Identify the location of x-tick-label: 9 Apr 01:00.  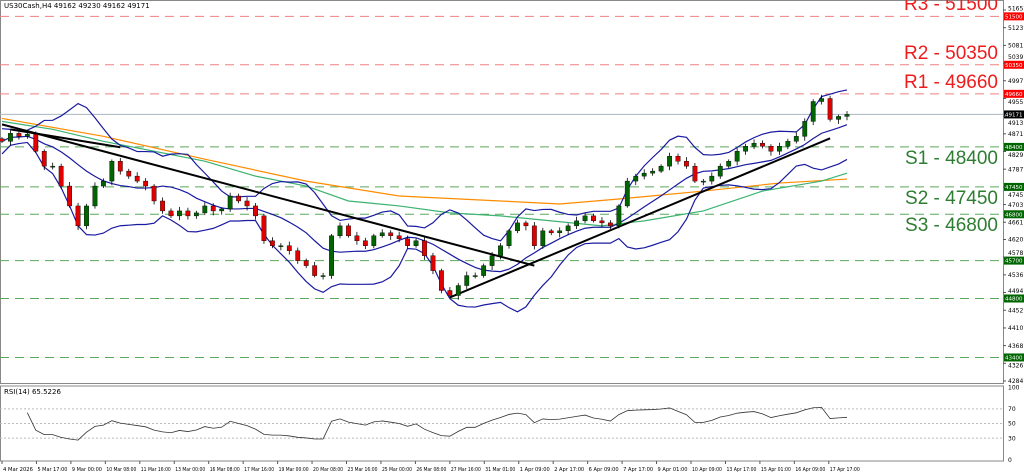
(673, 470).